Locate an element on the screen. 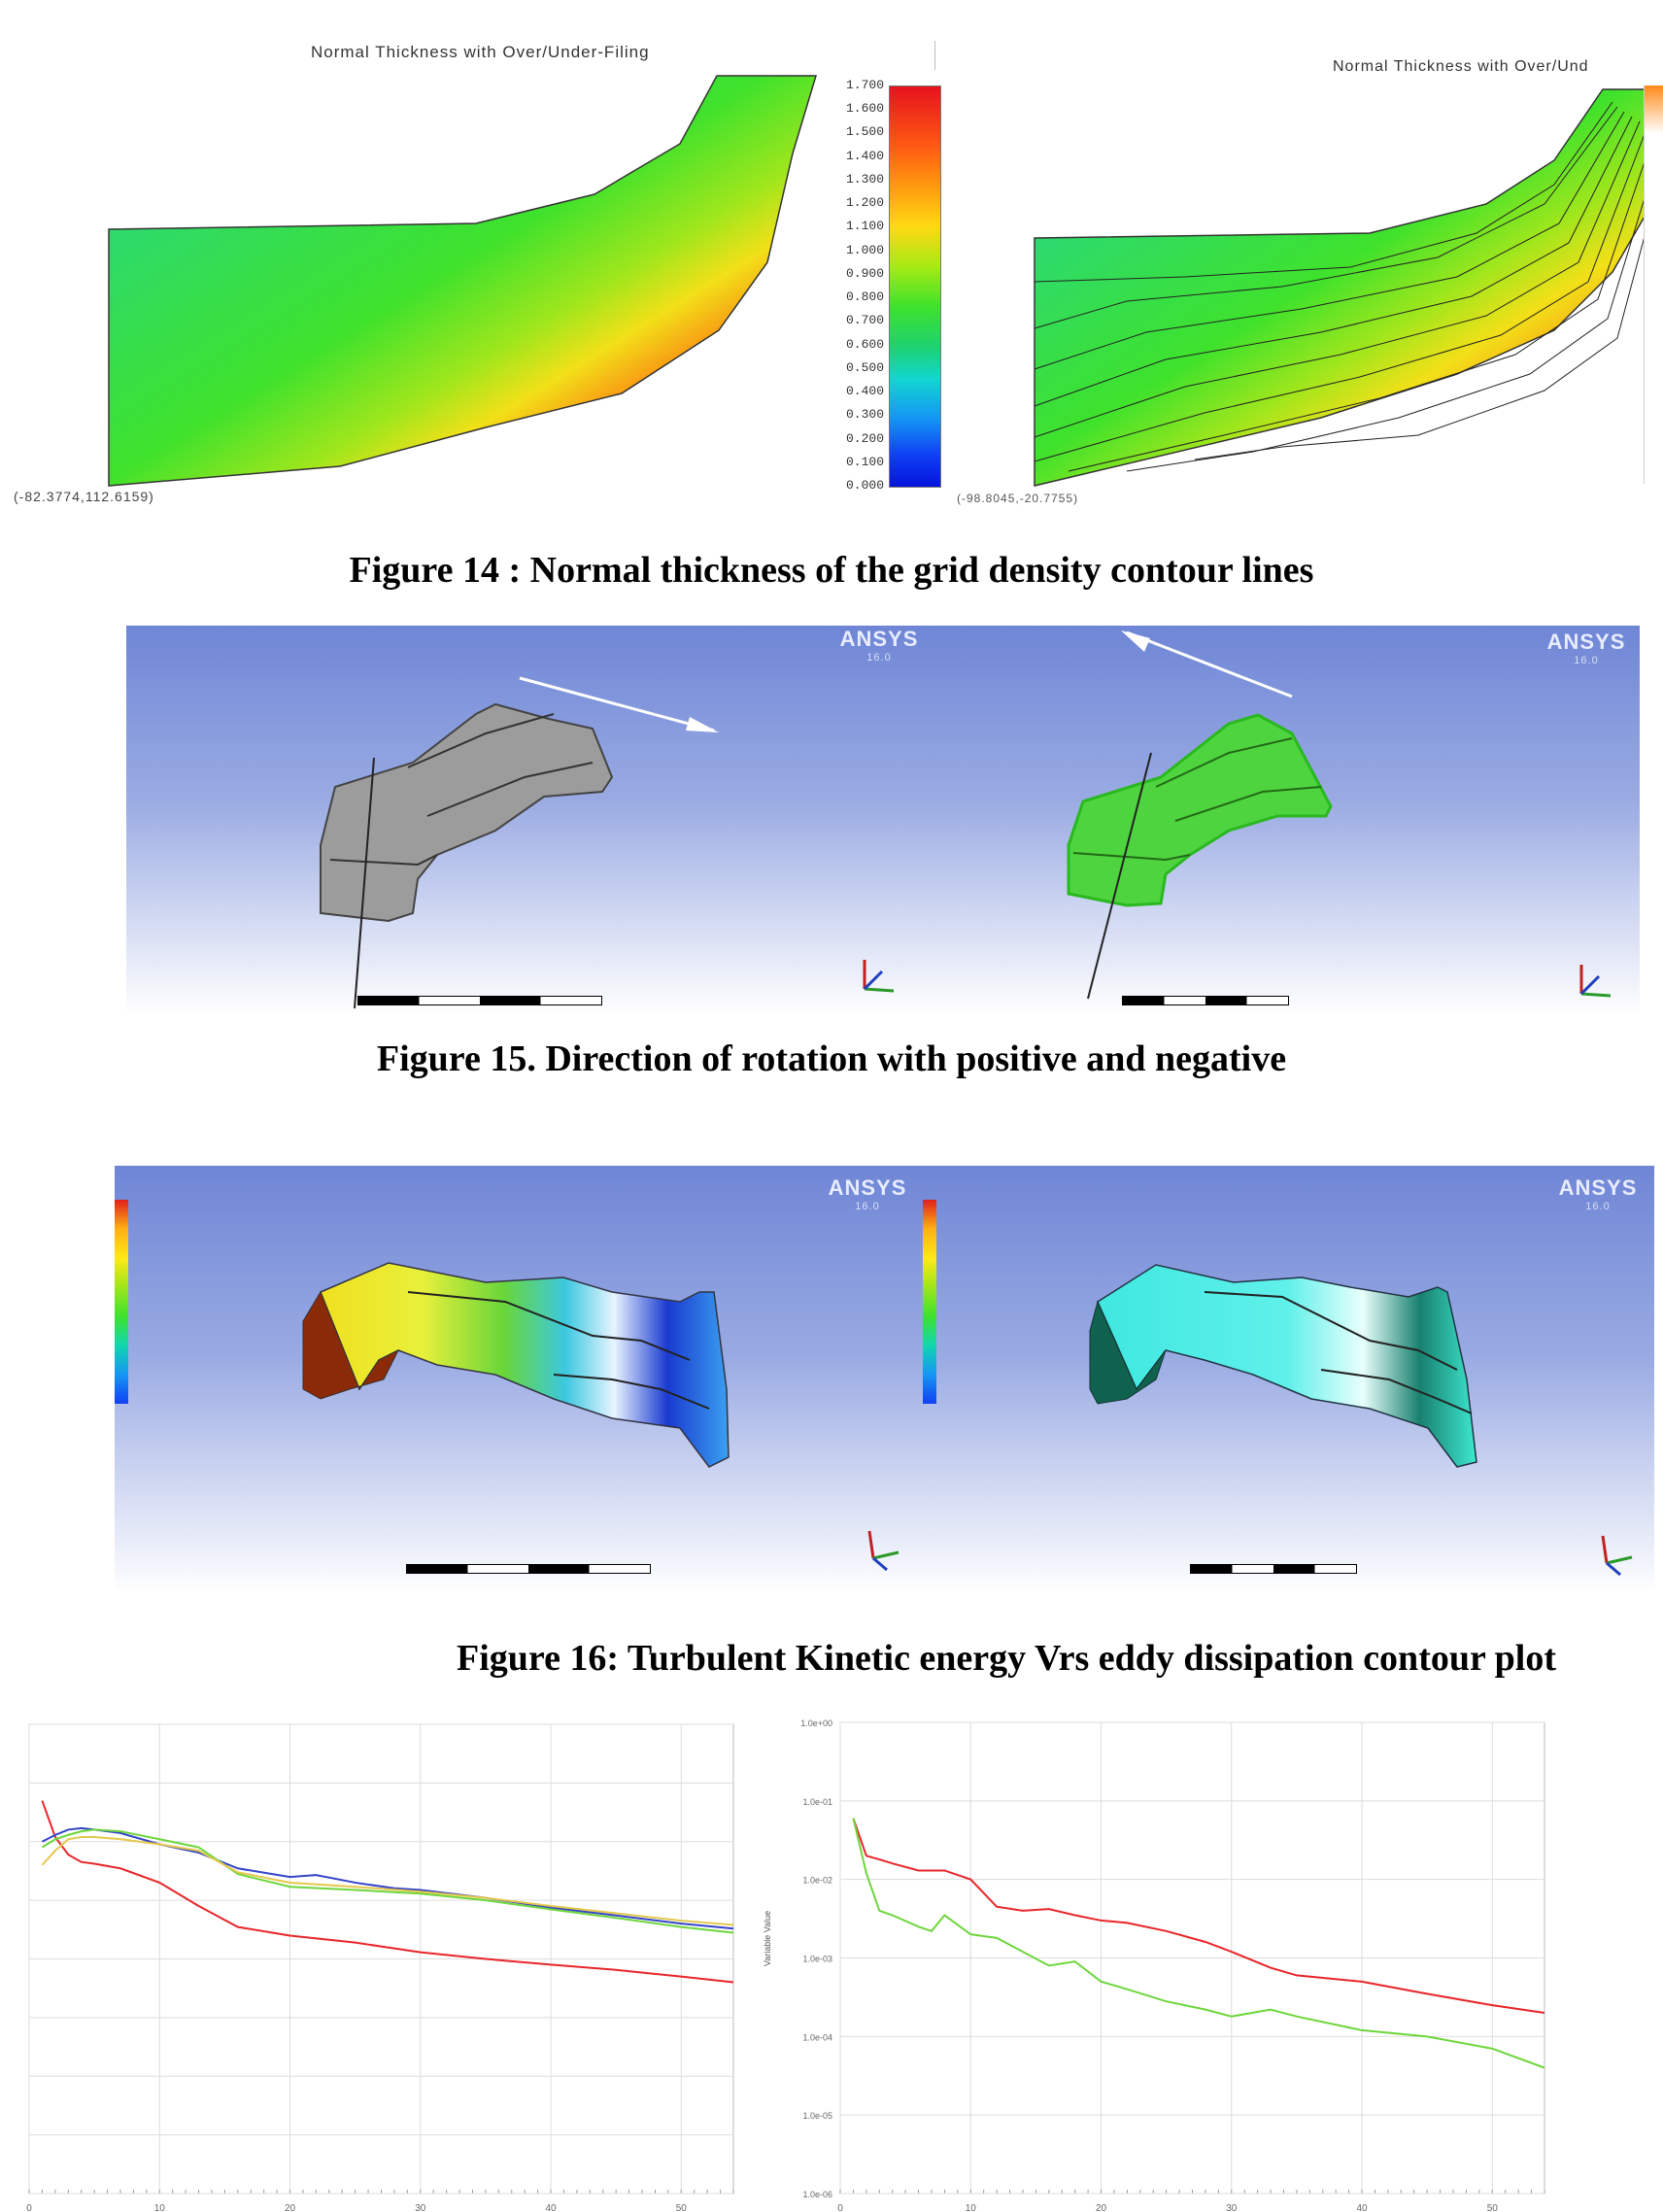  colorbar-tick-label: 0.700 is located at coordinates (864, 321).